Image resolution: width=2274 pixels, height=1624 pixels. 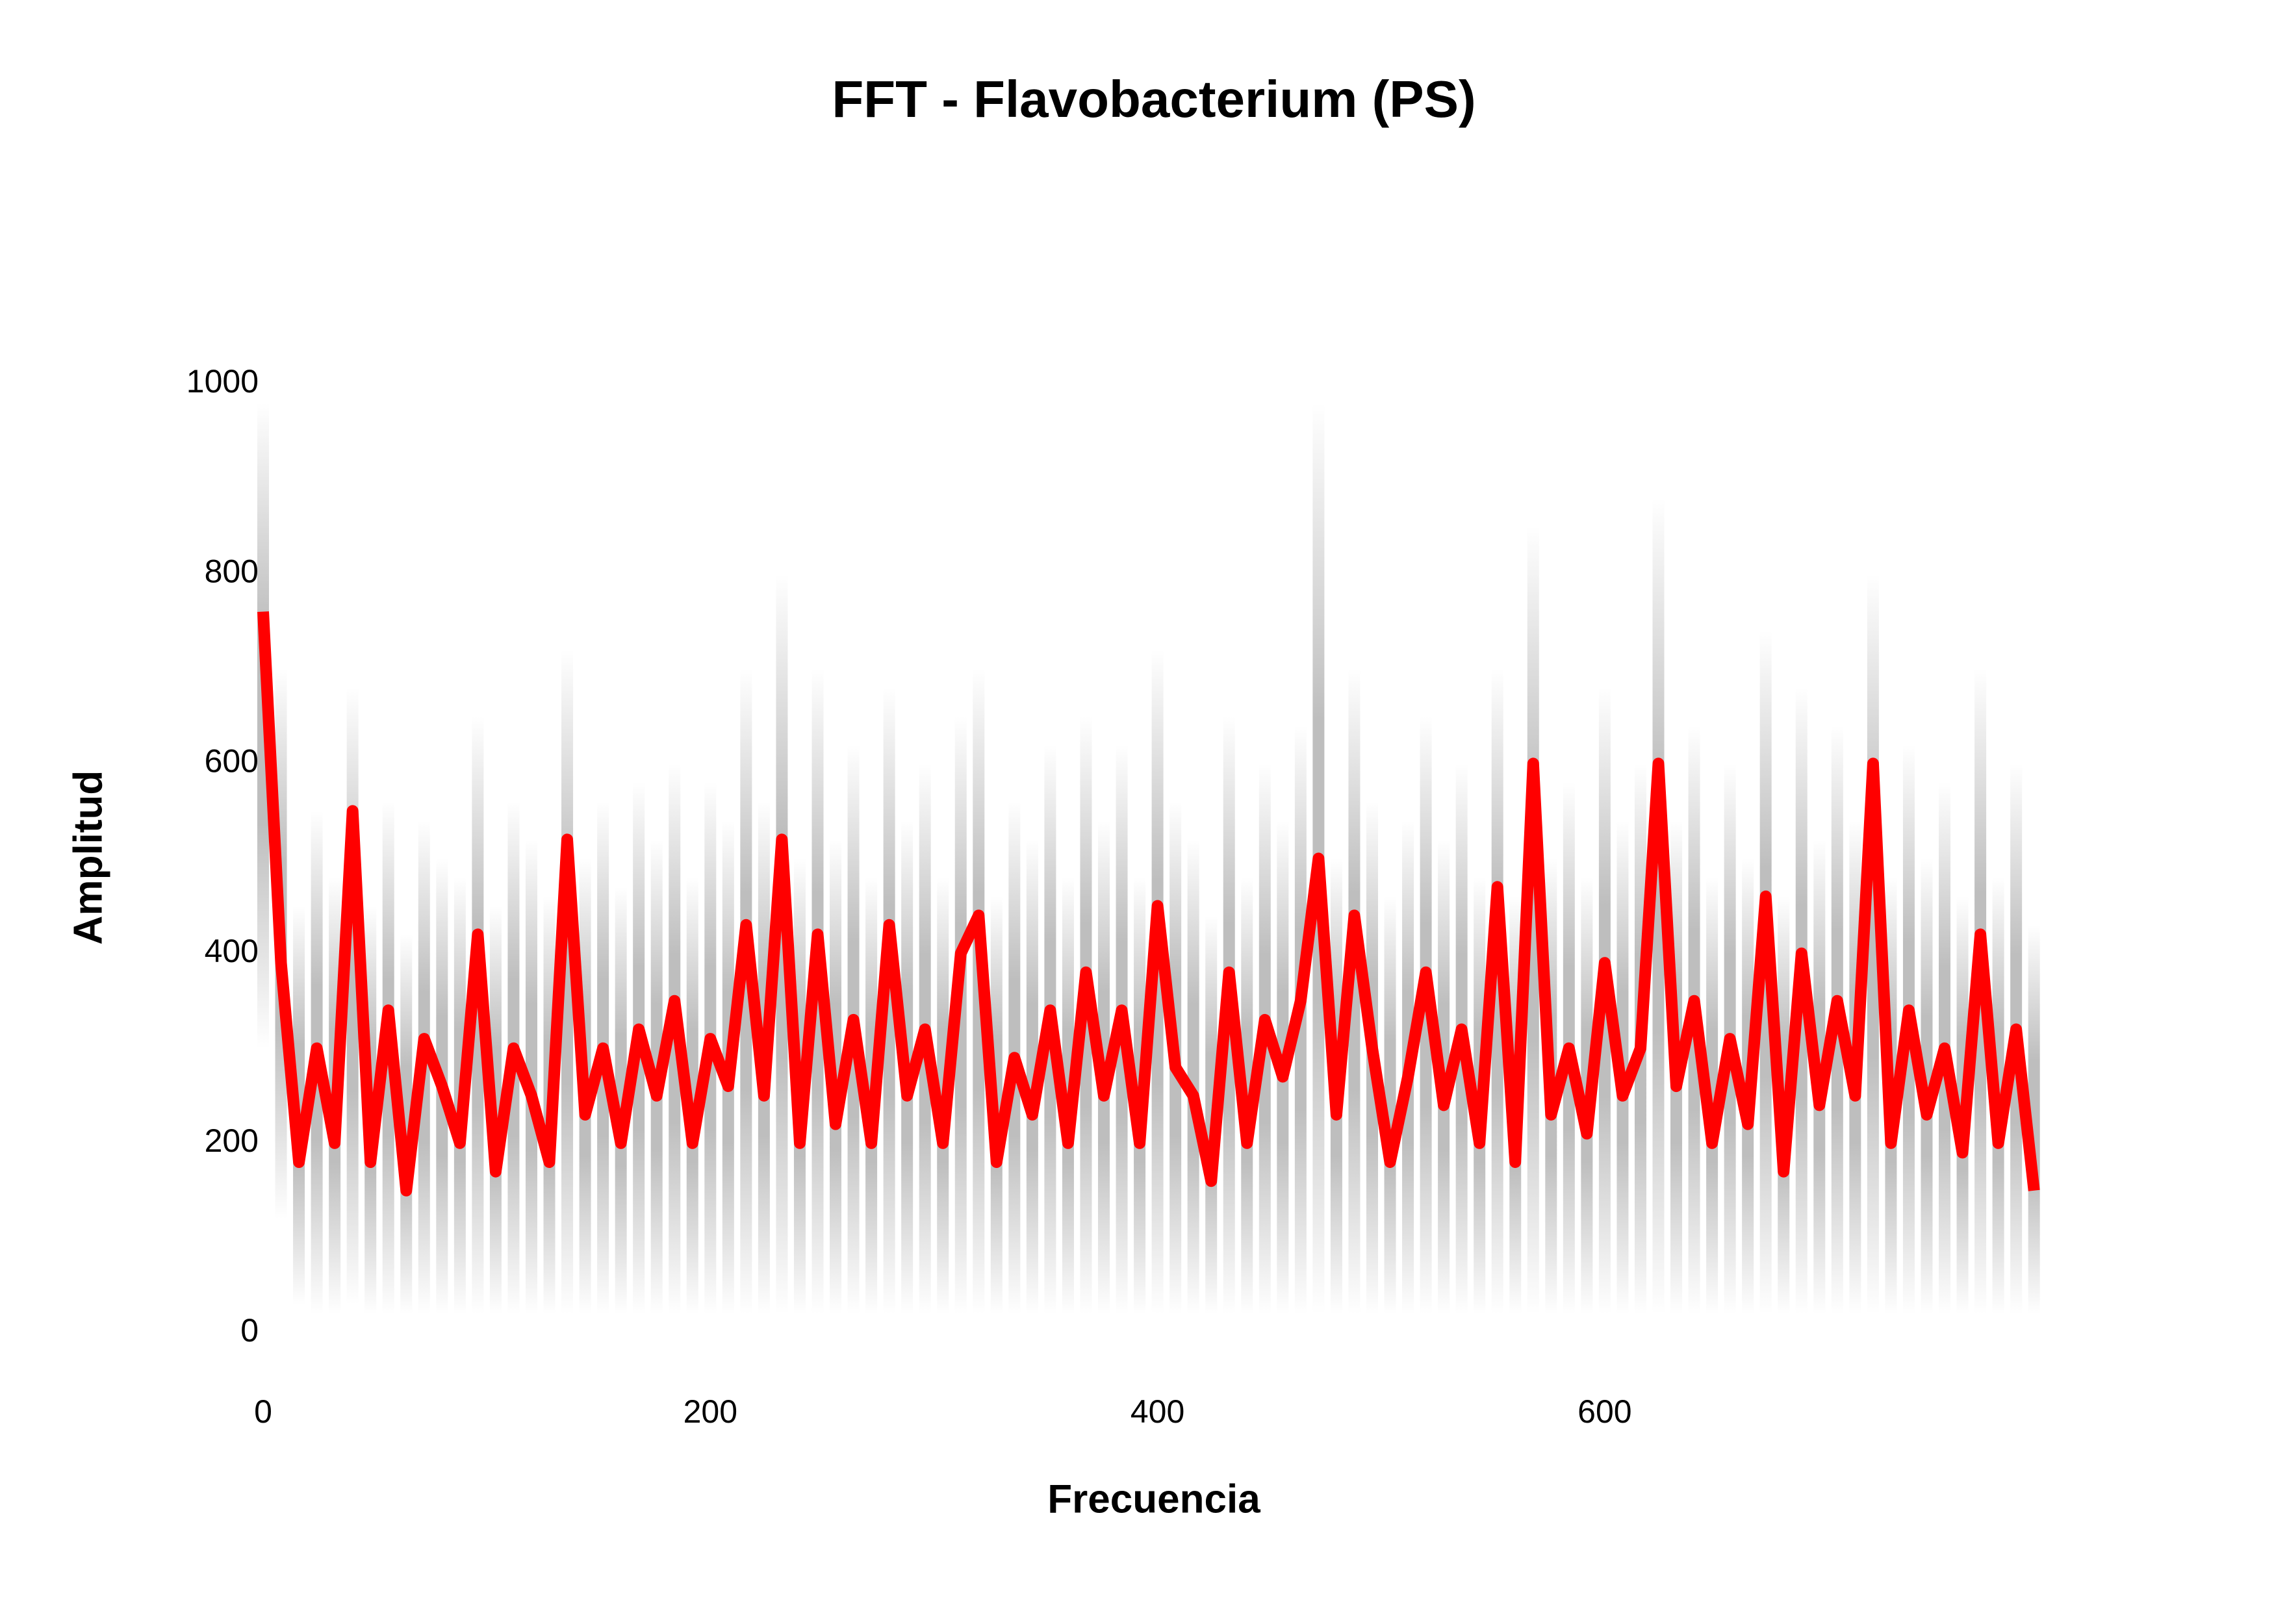 I want to click on y-axis-title: Amplitud, so click(x=88, y=857).